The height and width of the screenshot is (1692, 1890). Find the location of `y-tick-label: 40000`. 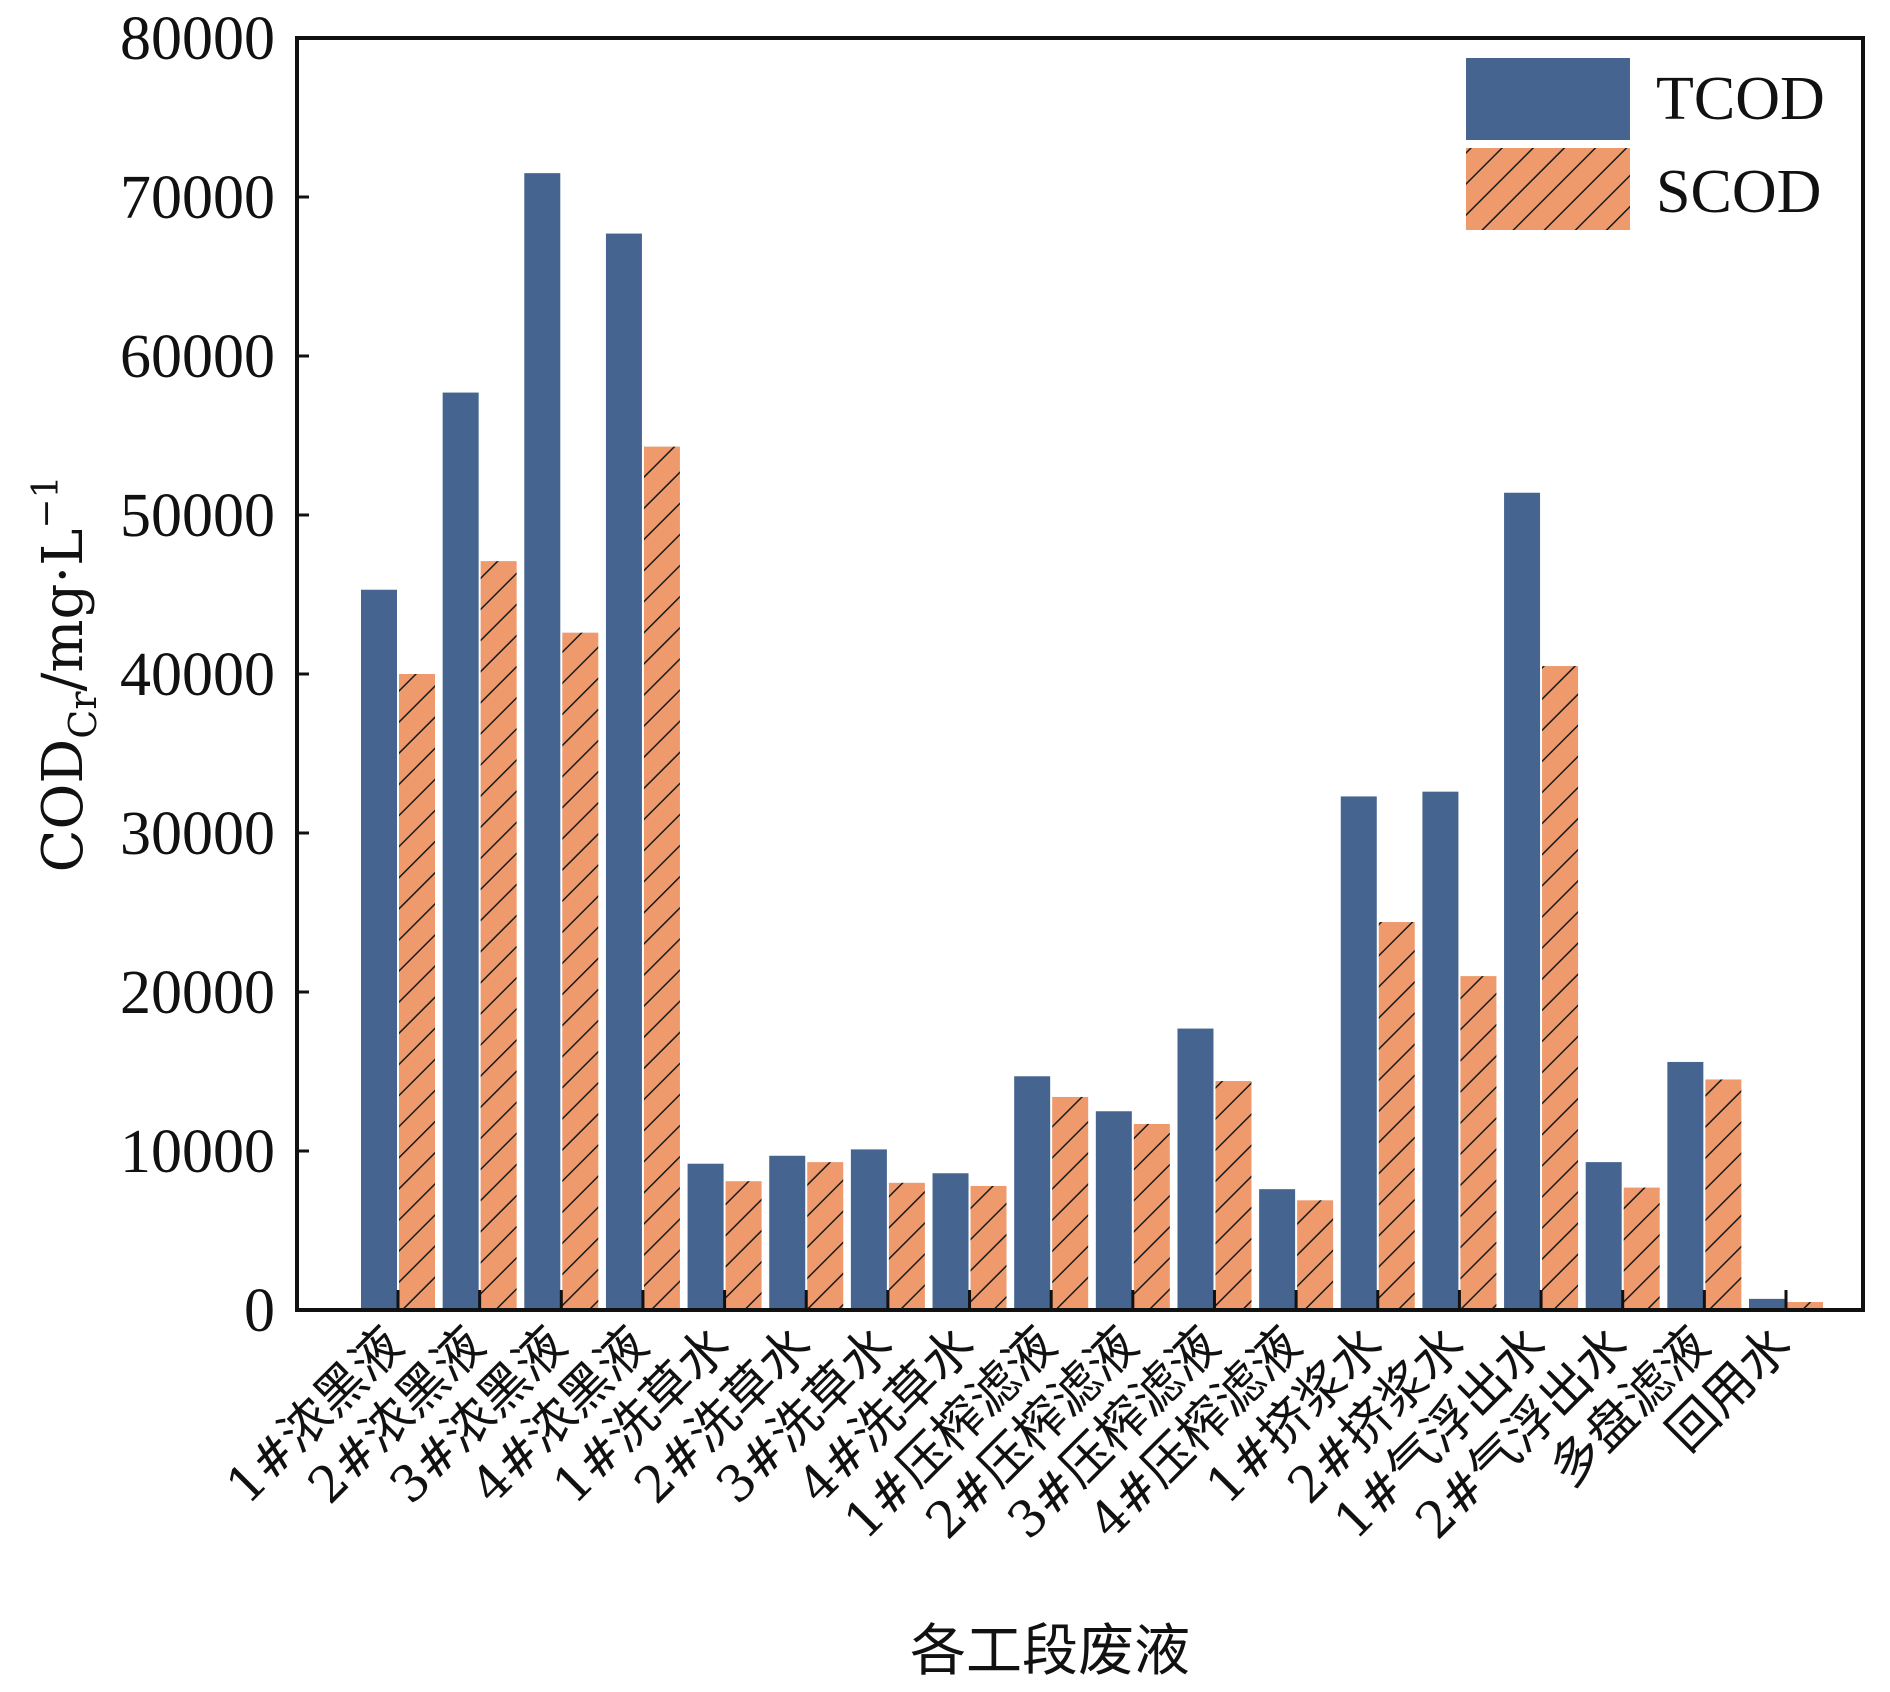

y-tick-label: 40000 is located at coordinates (197, 675).